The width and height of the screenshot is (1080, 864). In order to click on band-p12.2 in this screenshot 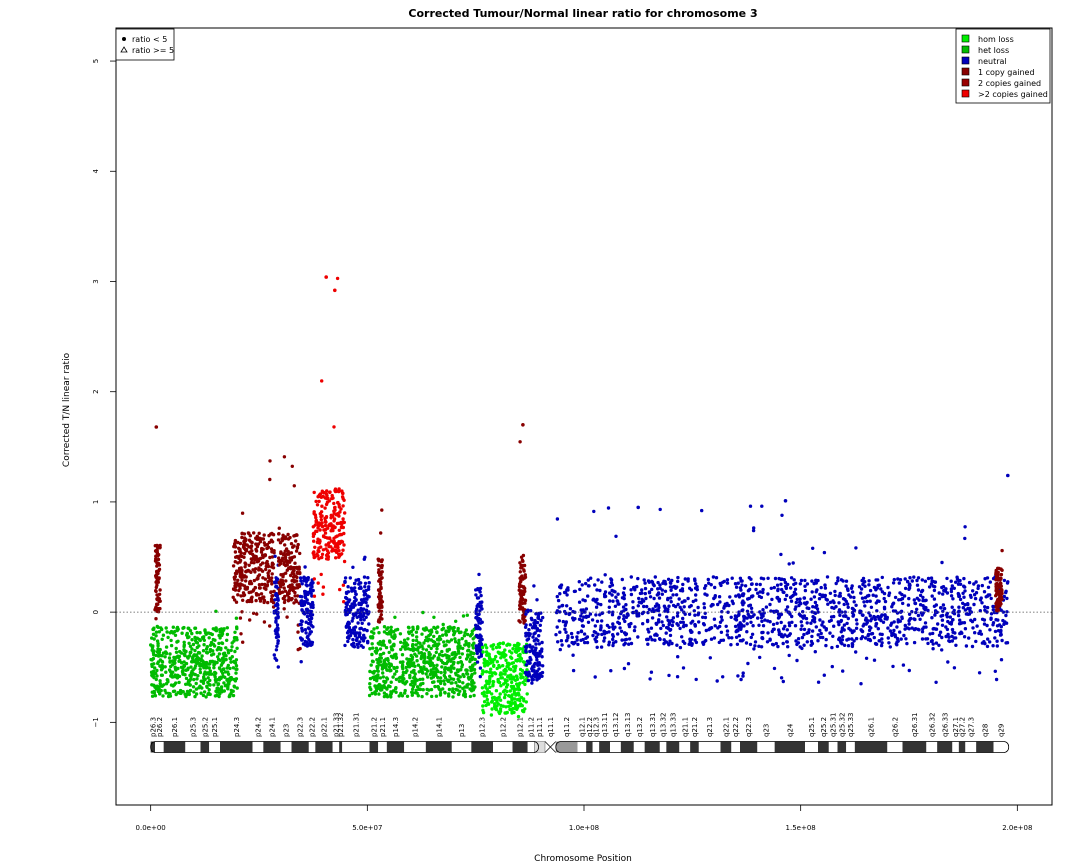, I will do `click(503, 747)`.